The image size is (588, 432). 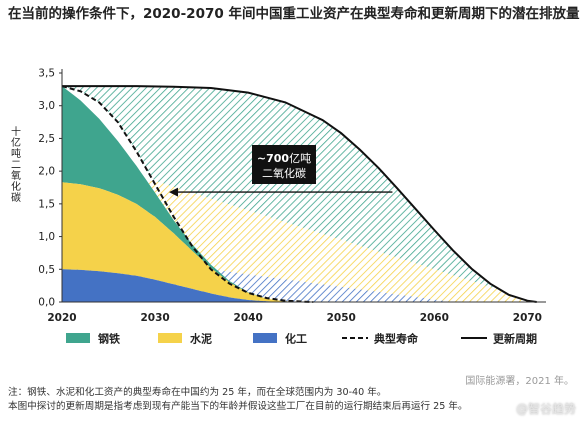 I want to click on legend-label-4: 更新周期, so click(x=515, y=339).